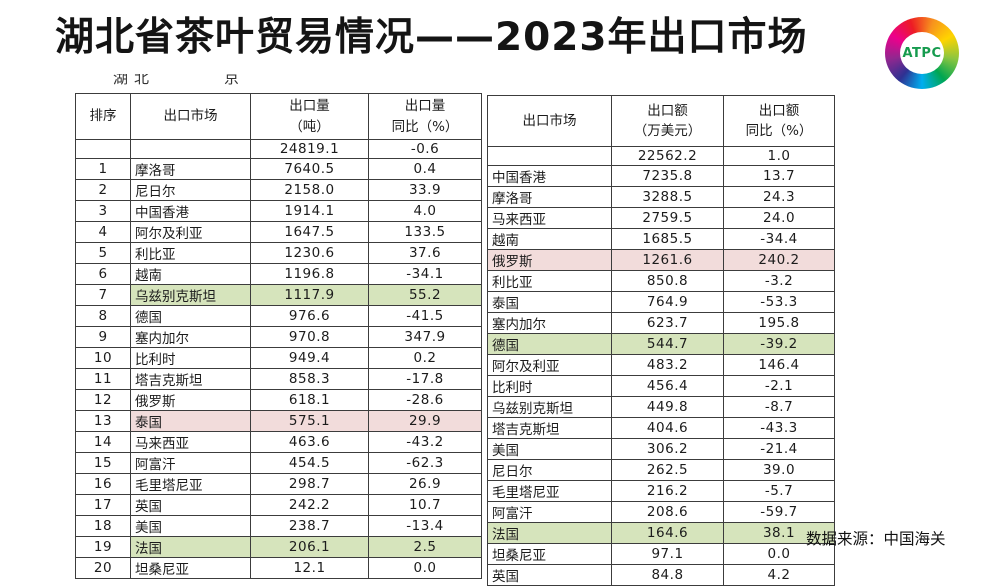 The width and height of the screenshot is (989, 586). What do you see at coordinates (103, 211) in the screenshot?
I see `rank-cell: 3` at bounding box center [103, 211].